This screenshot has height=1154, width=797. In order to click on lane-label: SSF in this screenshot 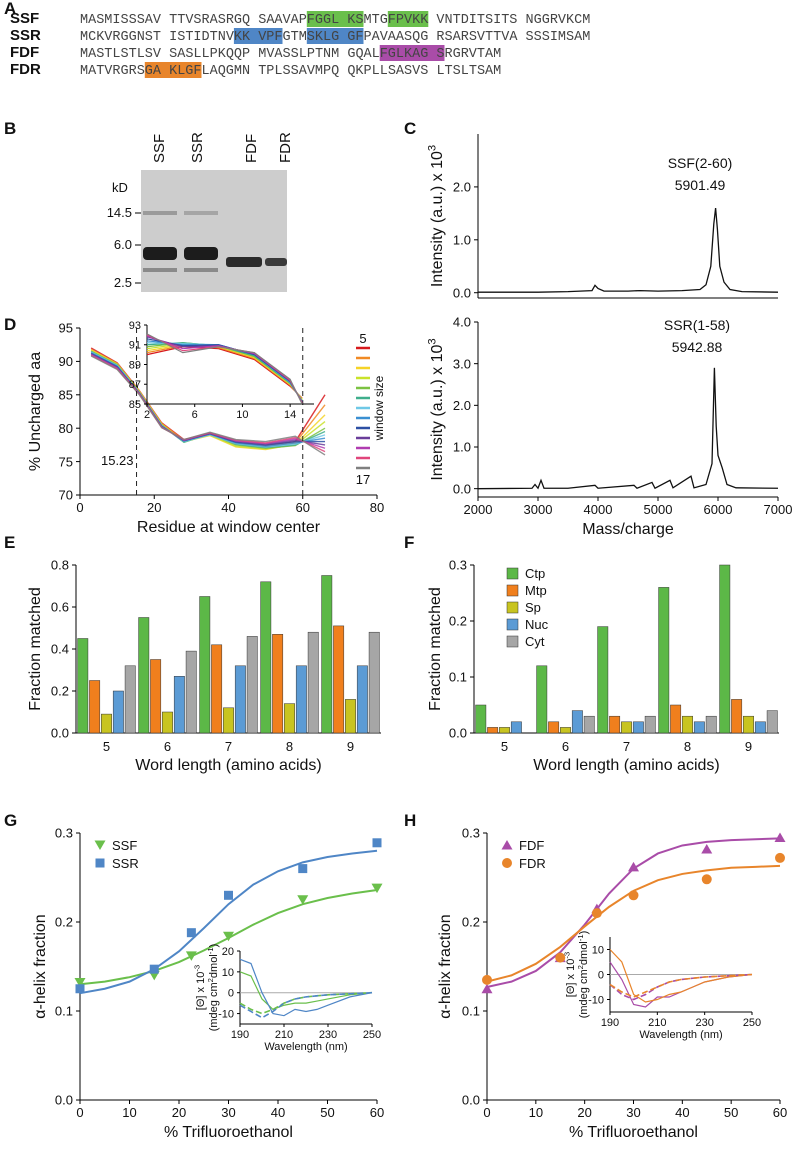, I will do `click(159, 148)`.